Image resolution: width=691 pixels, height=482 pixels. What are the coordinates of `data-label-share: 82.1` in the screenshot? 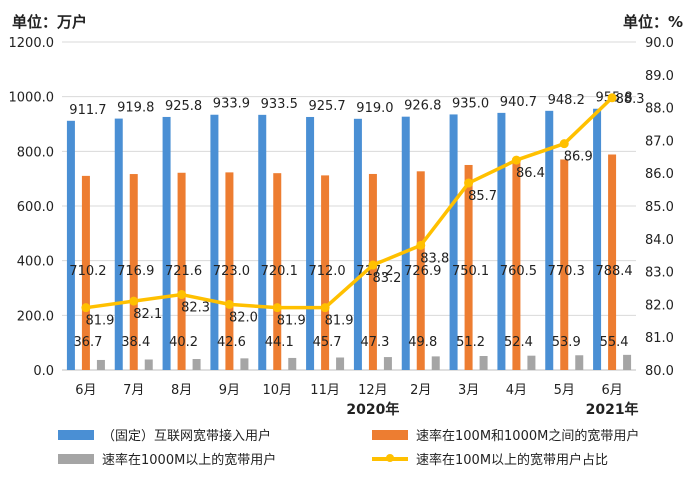 It's located at (147, 314).